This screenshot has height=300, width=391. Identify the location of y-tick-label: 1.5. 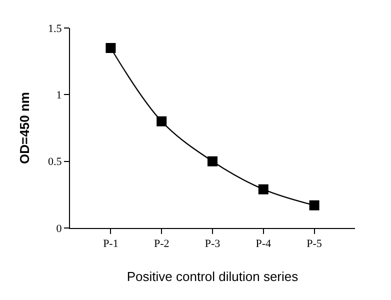
(55, 28).